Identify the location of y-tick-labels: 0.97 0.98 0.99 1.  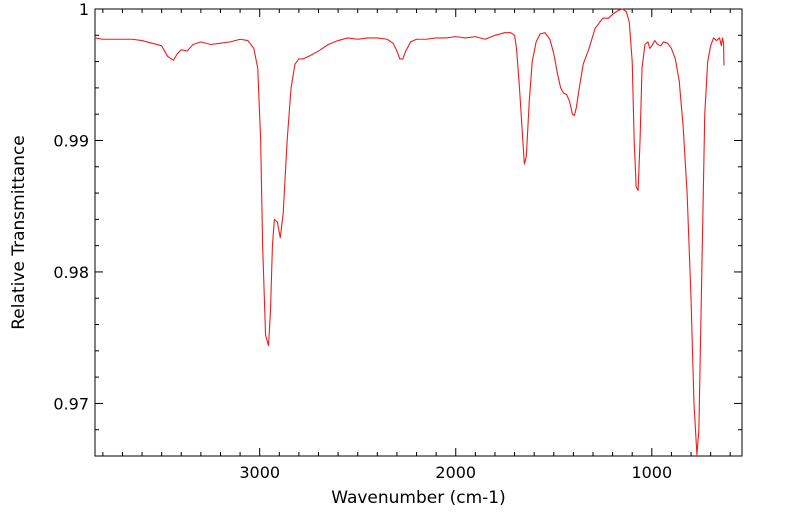
(71, 206).